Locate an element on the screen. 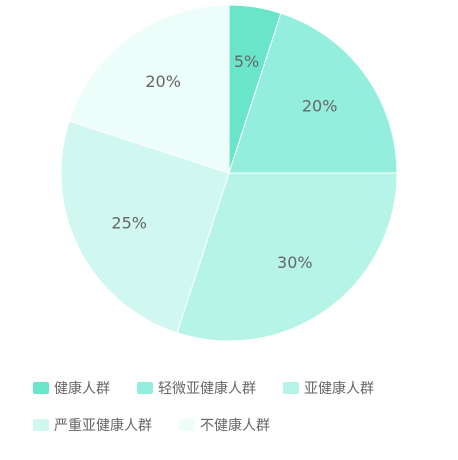 The height and width of the screenshot is (460, 458). legend-label: 健康人群 is located at coordinates (82, 389).